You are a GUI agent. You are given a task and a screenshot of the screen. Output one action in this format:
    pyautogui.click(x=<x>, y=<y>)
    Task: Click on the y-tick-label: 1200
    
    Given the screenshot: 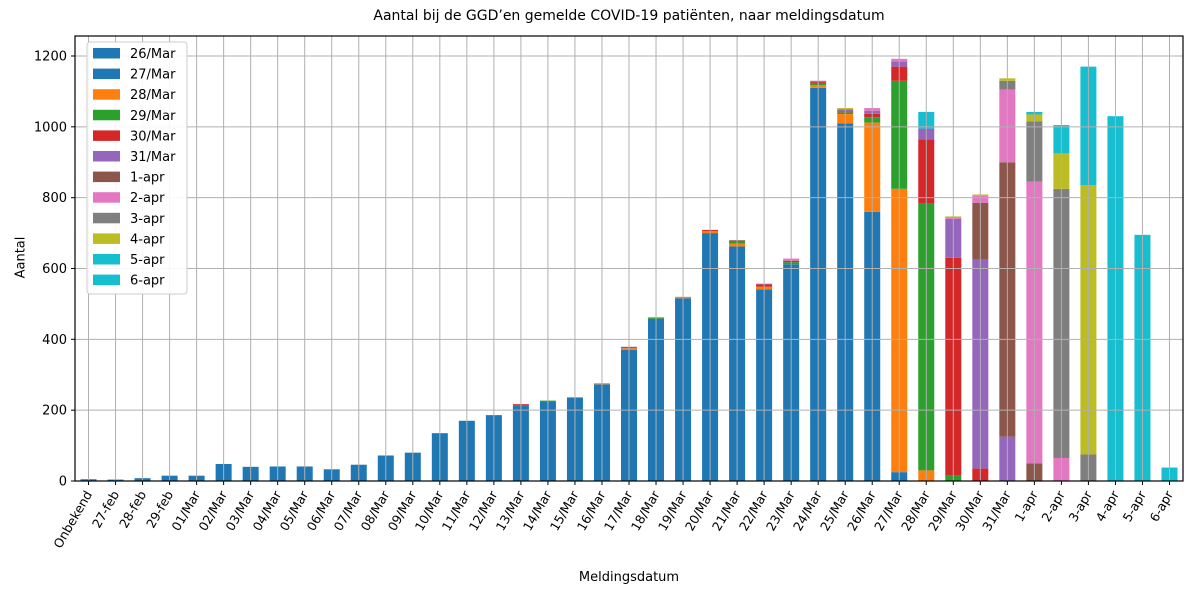 What is the action you would take?
    pyautogui.click(x=50, y=57)
    